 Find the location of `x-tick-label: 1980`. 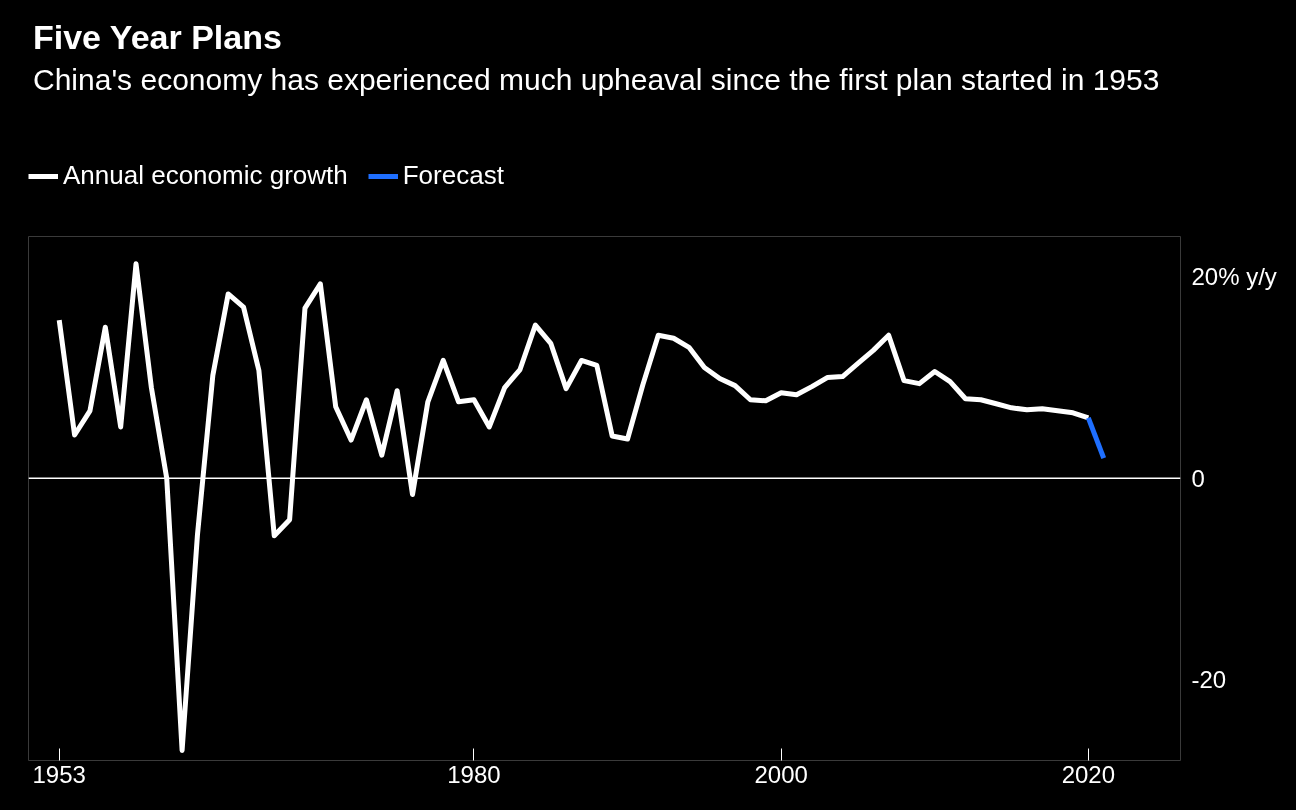

x-tick-label: 1980 is located at coordinates (474, 774).